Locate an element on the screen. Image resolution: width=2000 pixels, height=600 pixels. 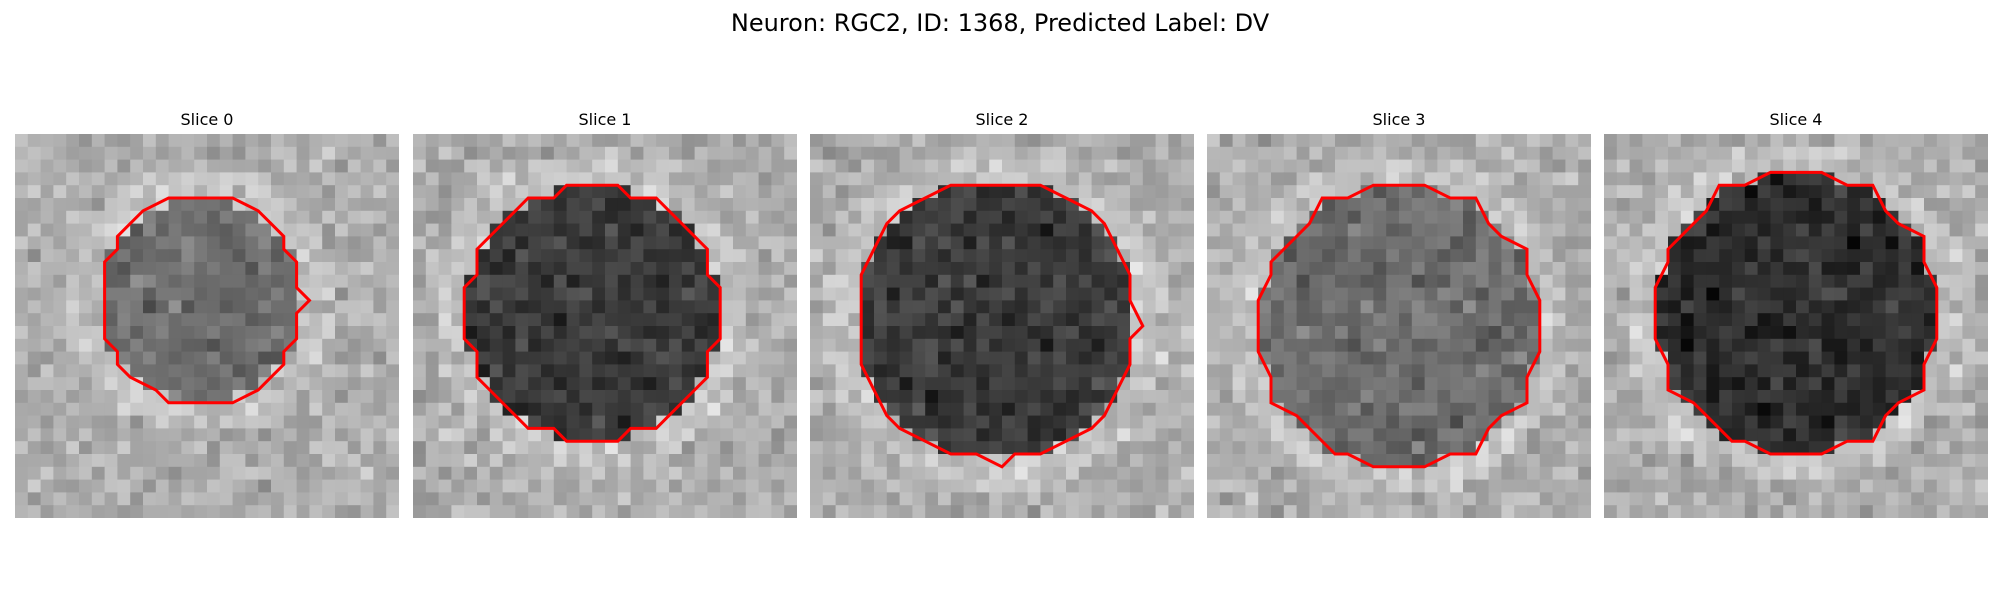
slice-panel-2: Slice 2 is located at coordinates (1002, 313).